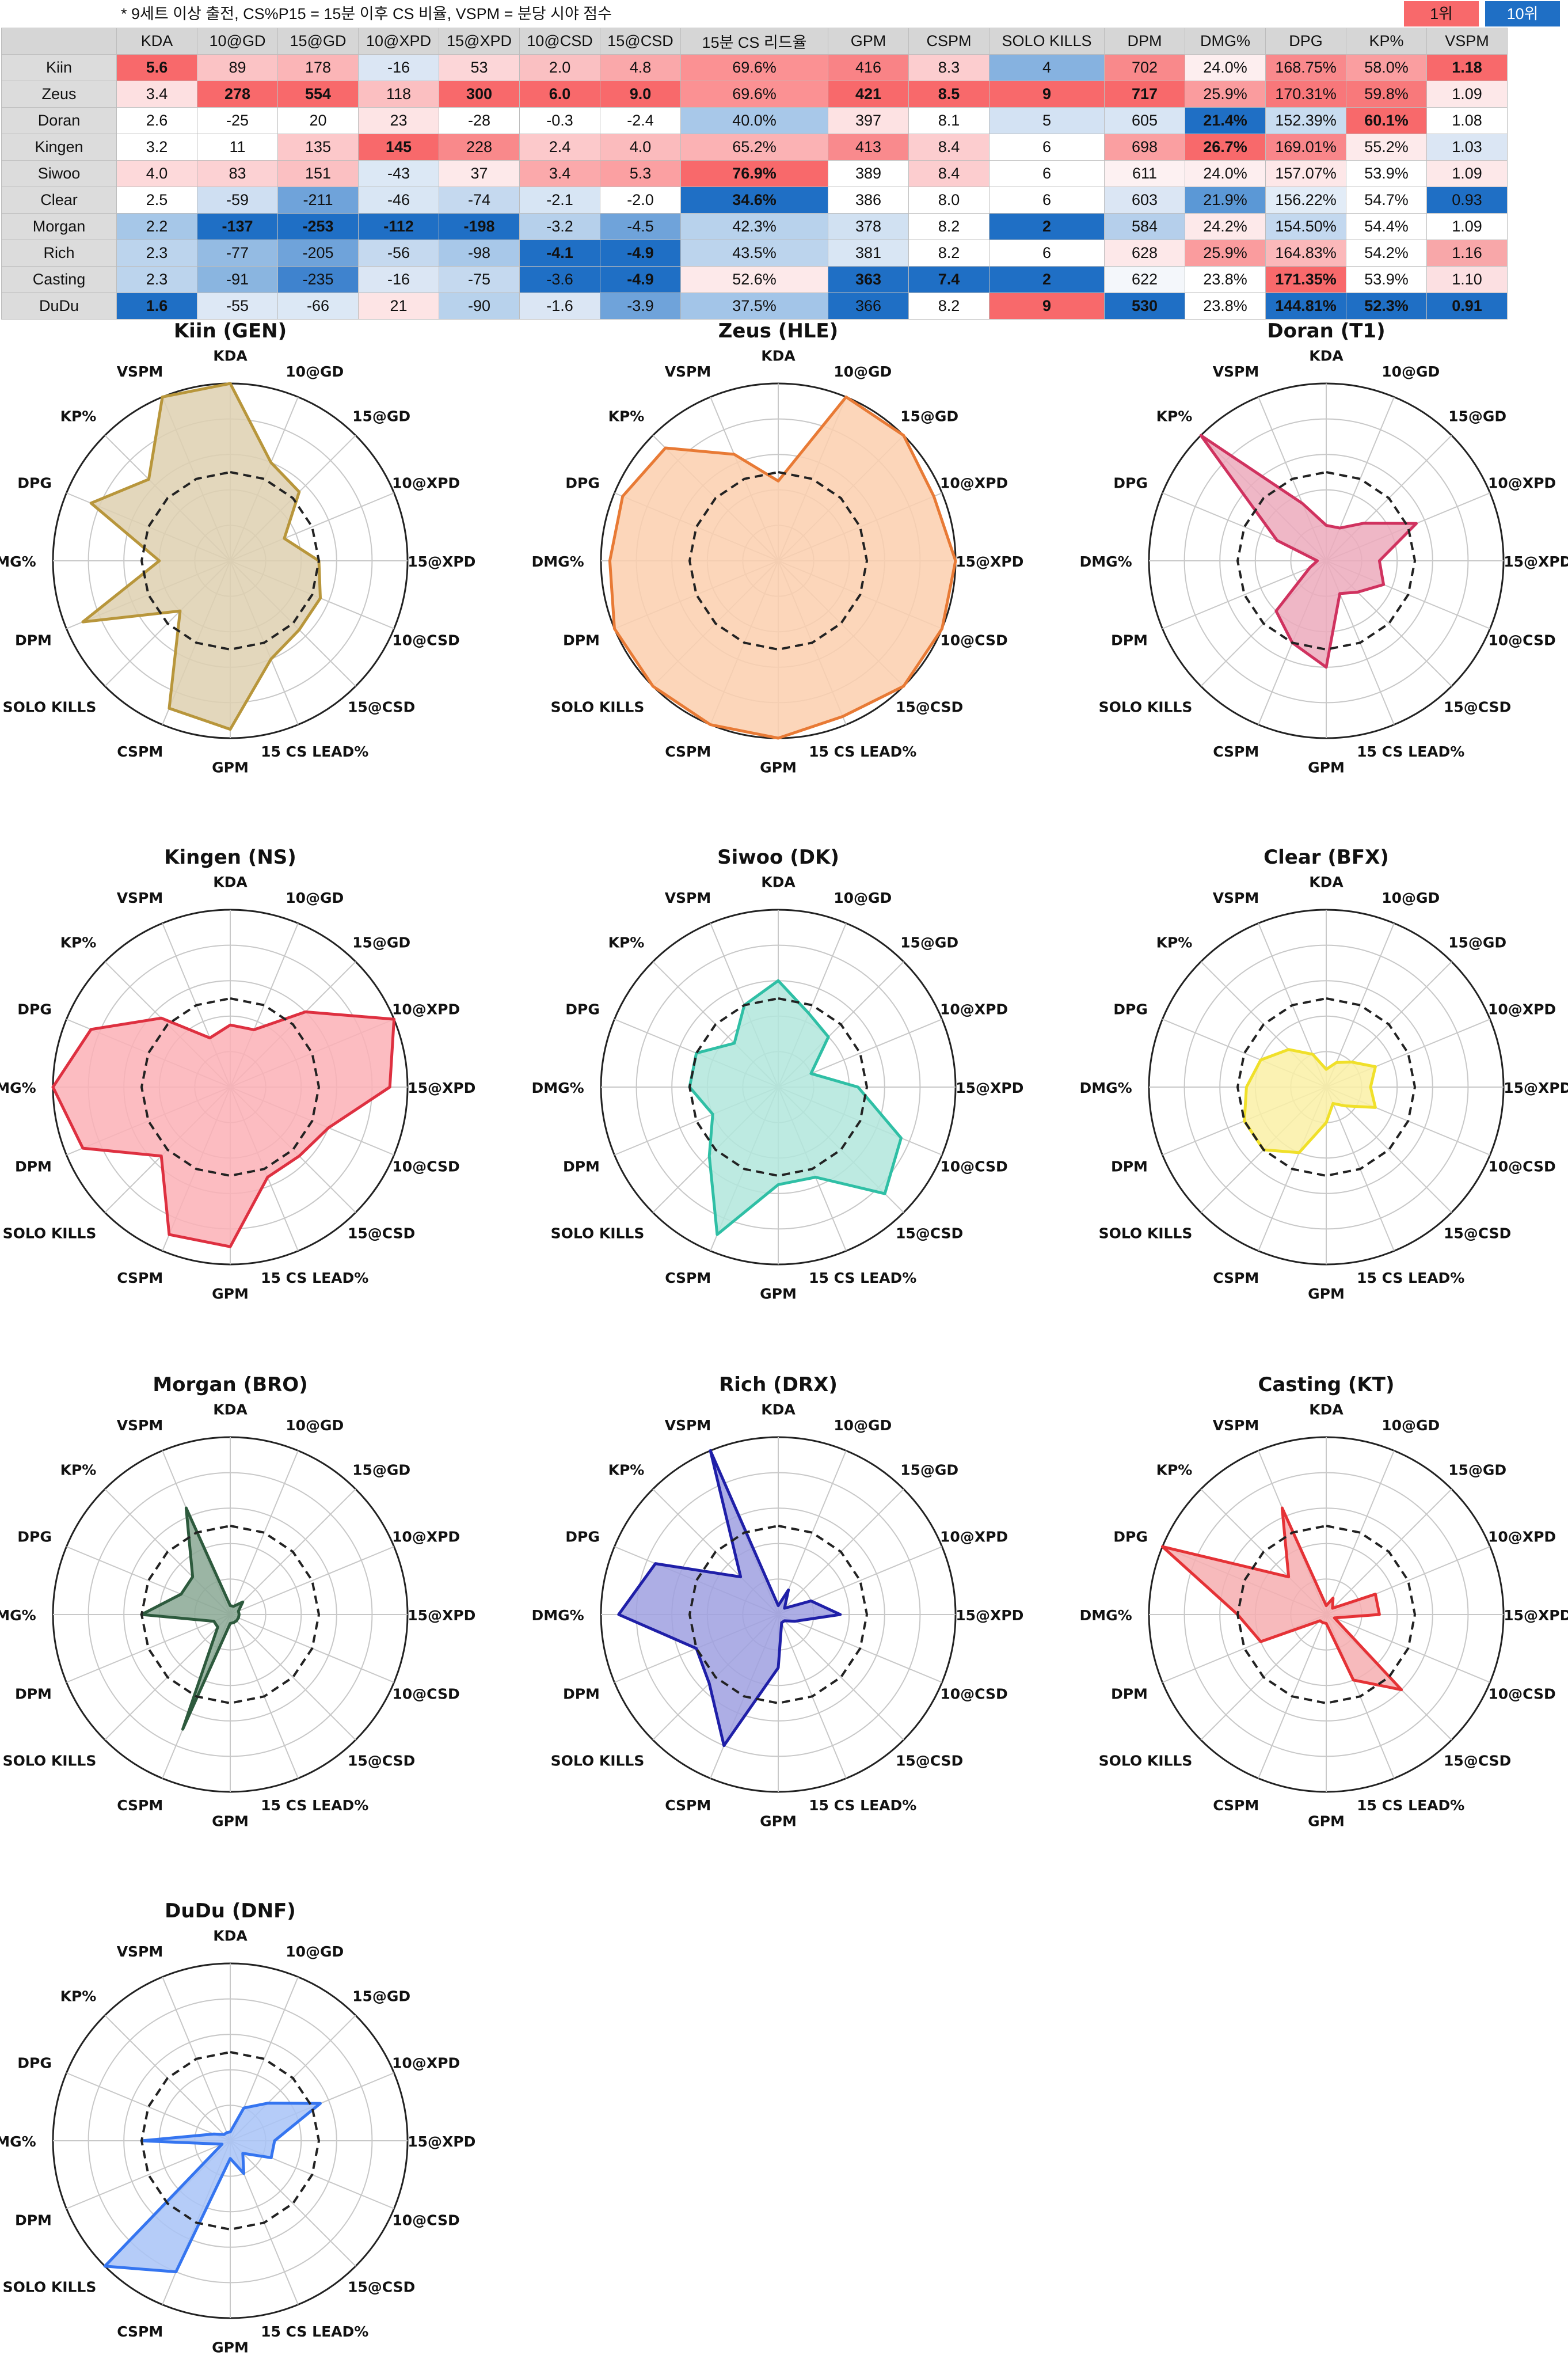 The image size is (1568, 2378). I want to click on radar-title: Casting (KT), so click(1326, 1384).